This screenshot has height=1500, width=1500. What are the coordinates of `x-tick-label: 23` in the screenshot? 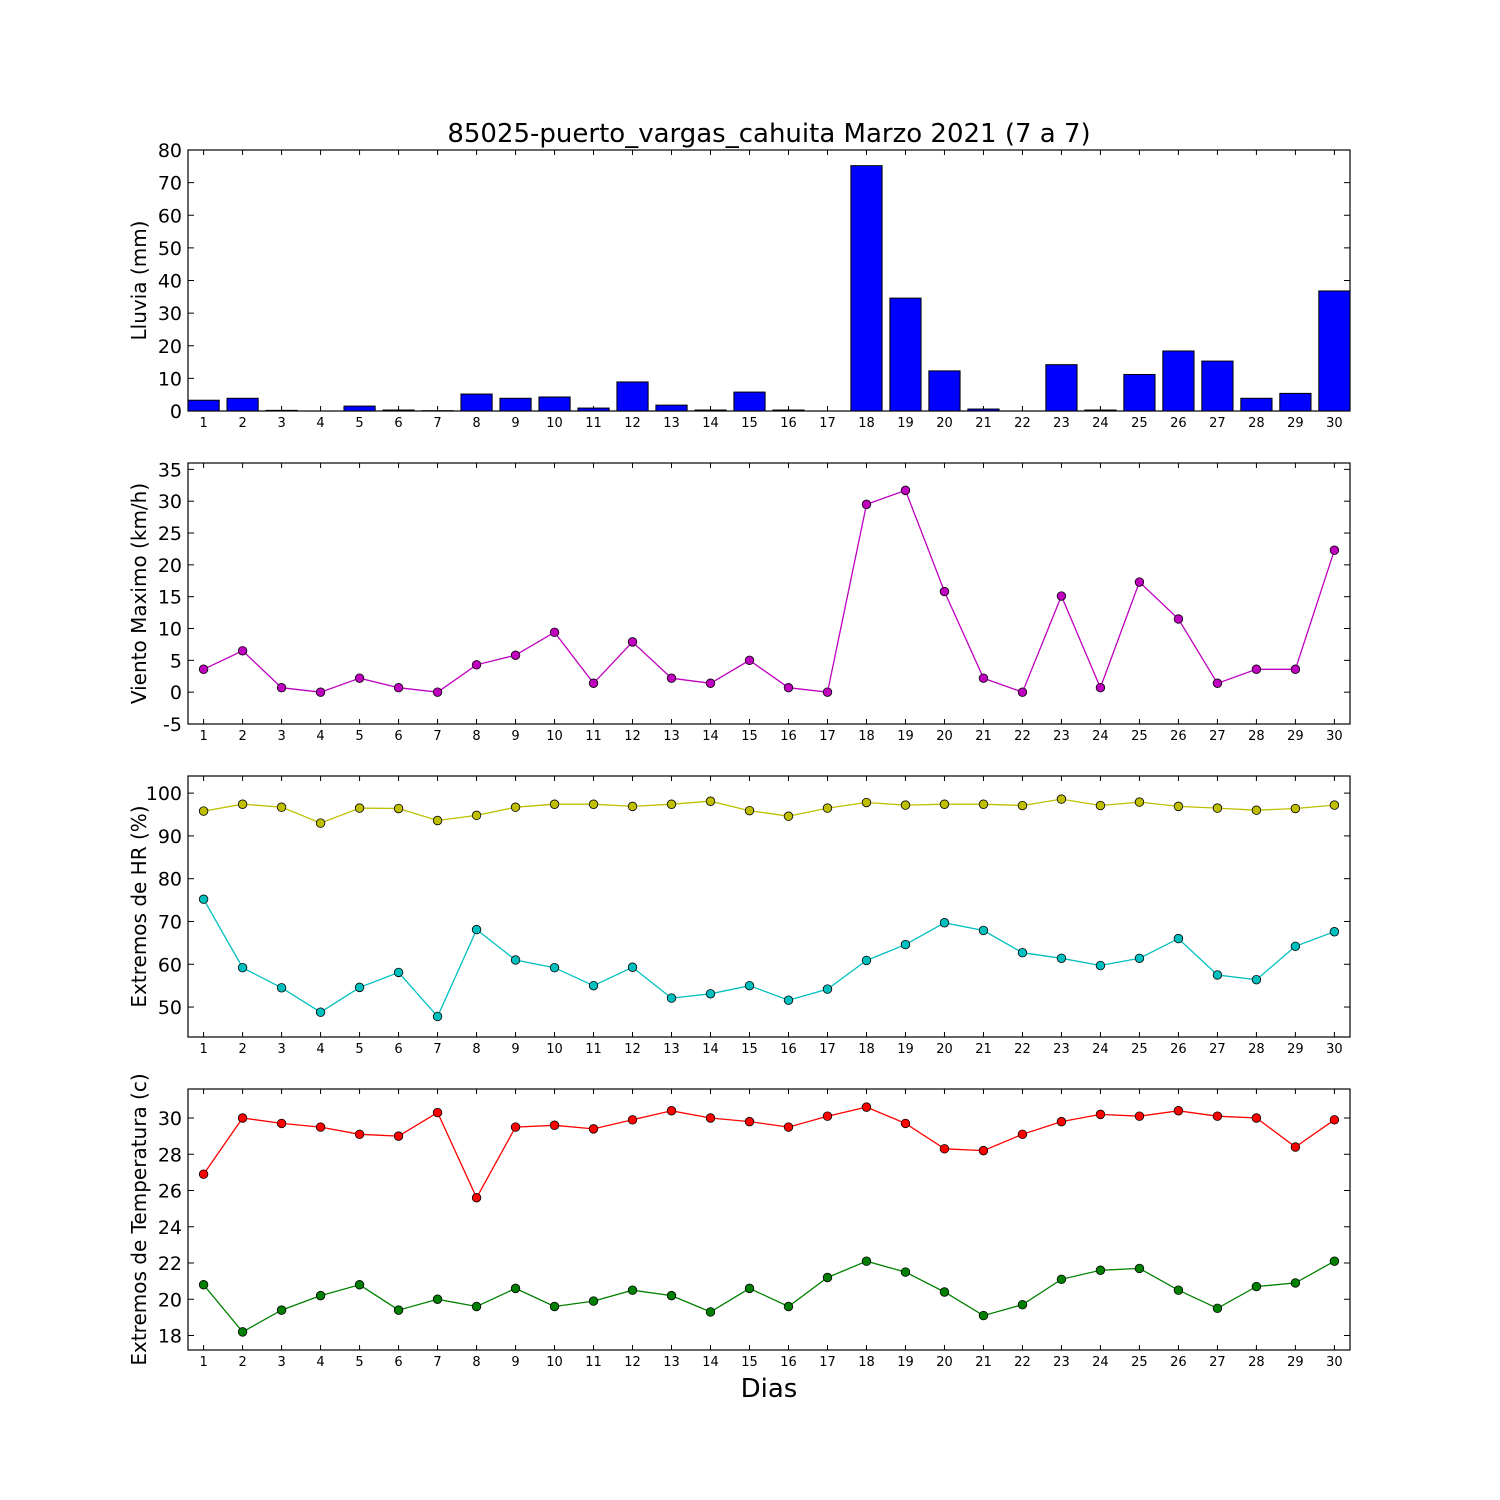 It's located at (1061, 423).